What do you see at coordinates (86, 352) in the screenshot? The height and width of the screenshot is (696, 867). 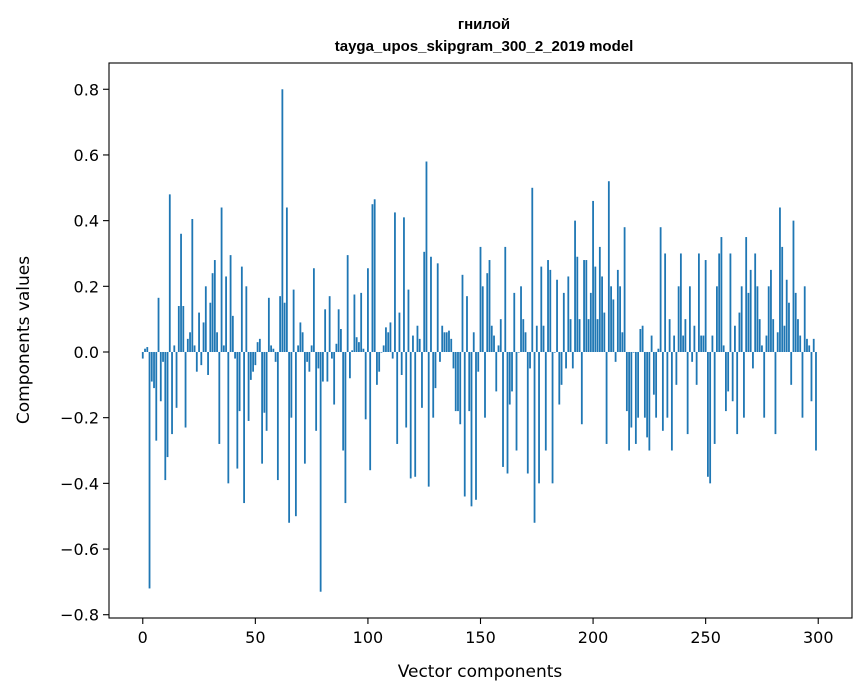 I see `y-tick-label: 0.0` at bounding box center [86, 352].